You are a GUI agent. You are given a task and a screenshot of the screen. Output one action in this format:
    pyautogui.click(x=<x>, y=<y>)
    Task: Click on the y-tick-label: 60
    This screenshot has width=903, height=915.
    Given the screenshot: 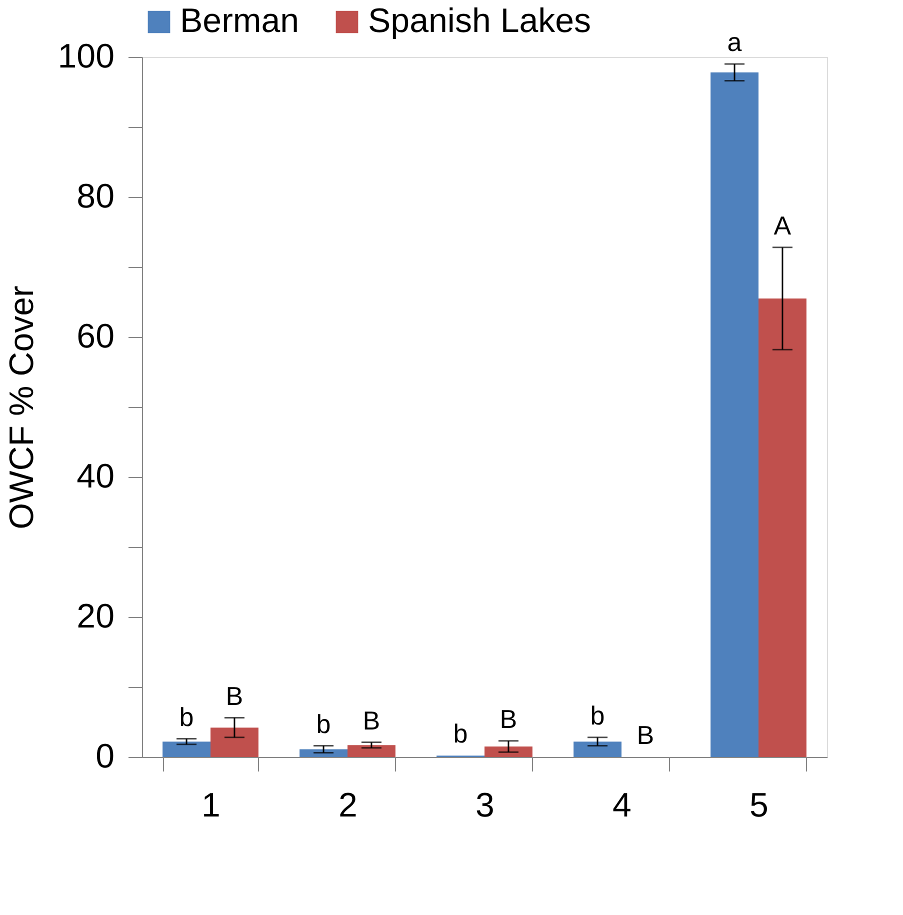 What is the action you would take?
    pyautogui.click(x=95, y=337)
    